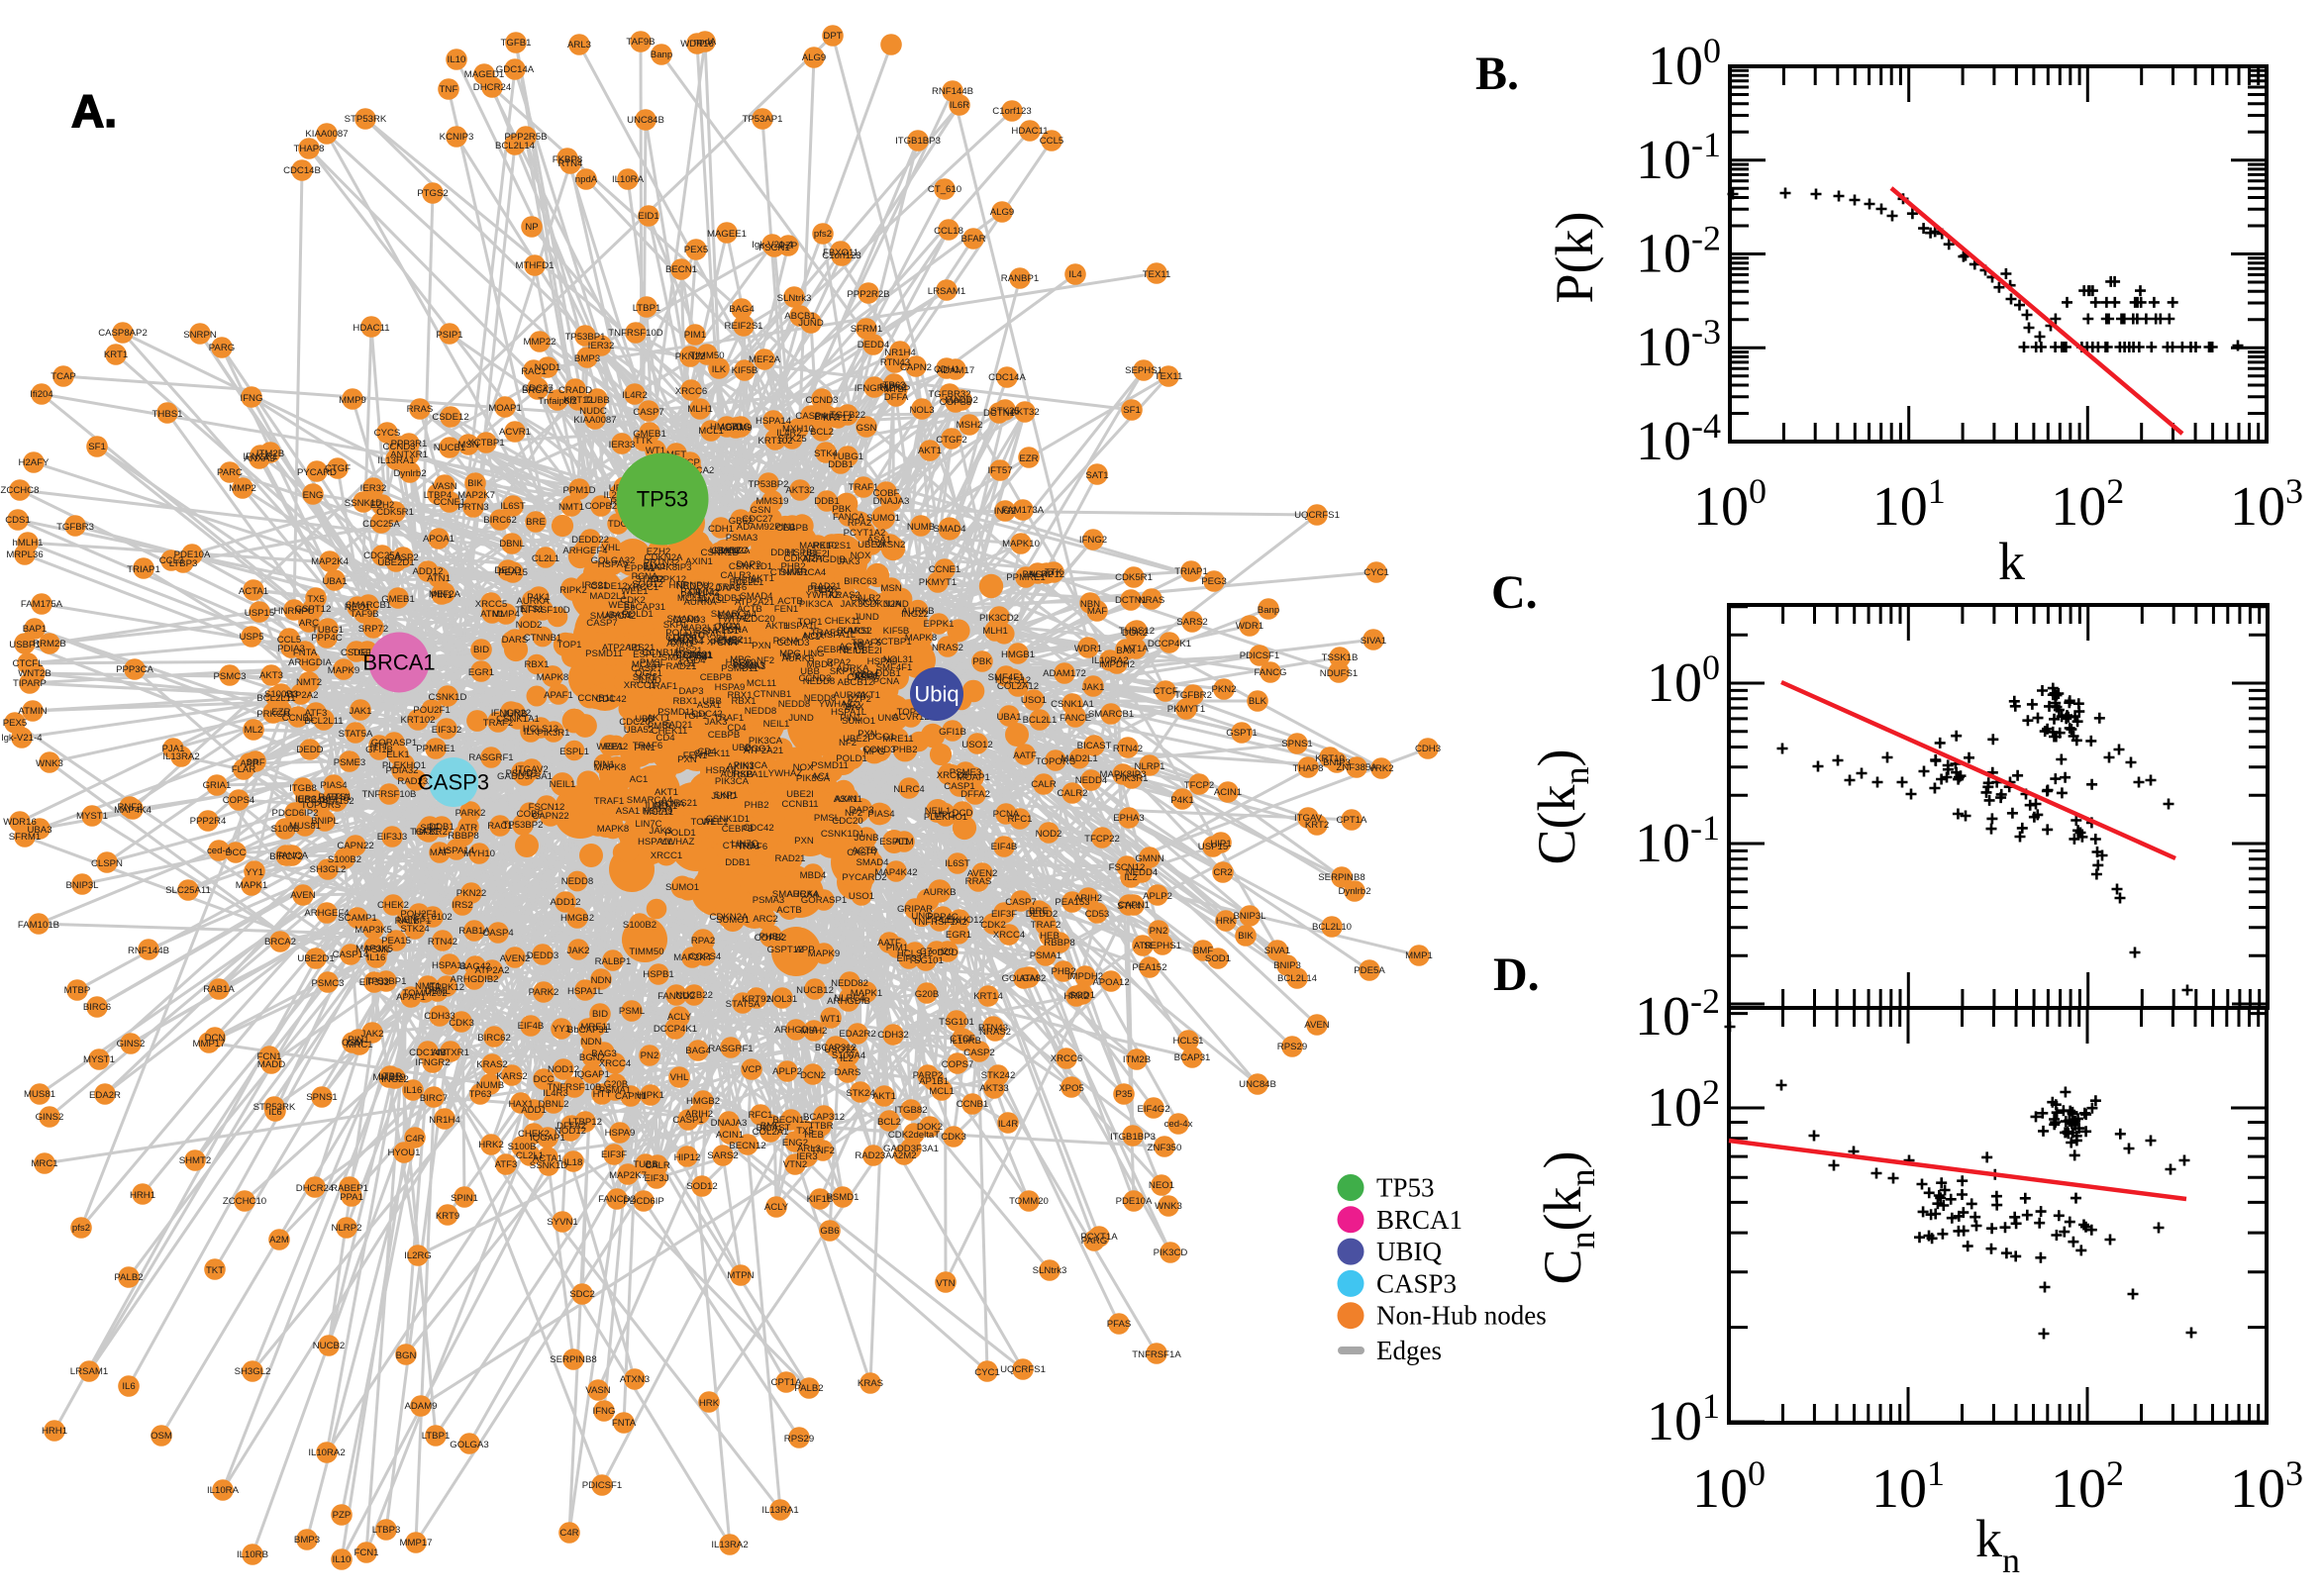 The width and height of the screenshot is (2323, 1596). What do you see at coordinates (687, 1157) in the screenshot?
I see `svg-text: HIP12` at bounding box center [687, 1157].